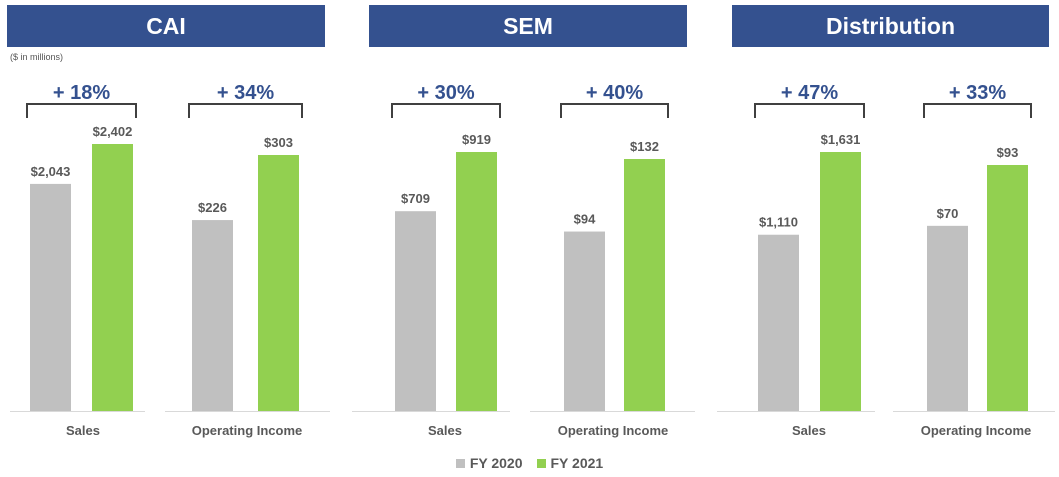 This screenshot has height=477, width=1059. Describe the element at coordinates (541, 463) in the screenshot. I see `legend-swatch-fy2021` at that location.